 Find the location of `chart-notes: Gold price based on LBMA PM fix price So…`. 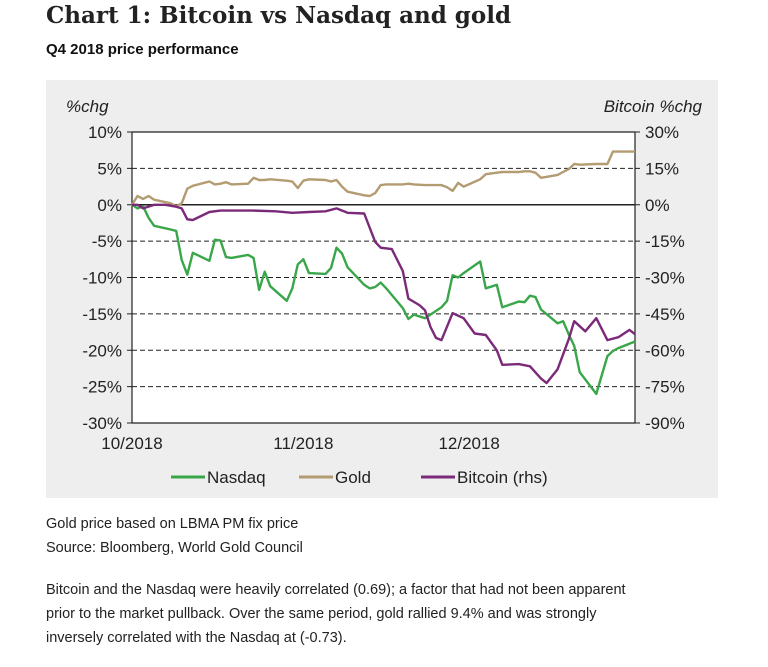

chart-notes: Gold price based on LBMA PM fix price So… is located at coordinates (174, 536).